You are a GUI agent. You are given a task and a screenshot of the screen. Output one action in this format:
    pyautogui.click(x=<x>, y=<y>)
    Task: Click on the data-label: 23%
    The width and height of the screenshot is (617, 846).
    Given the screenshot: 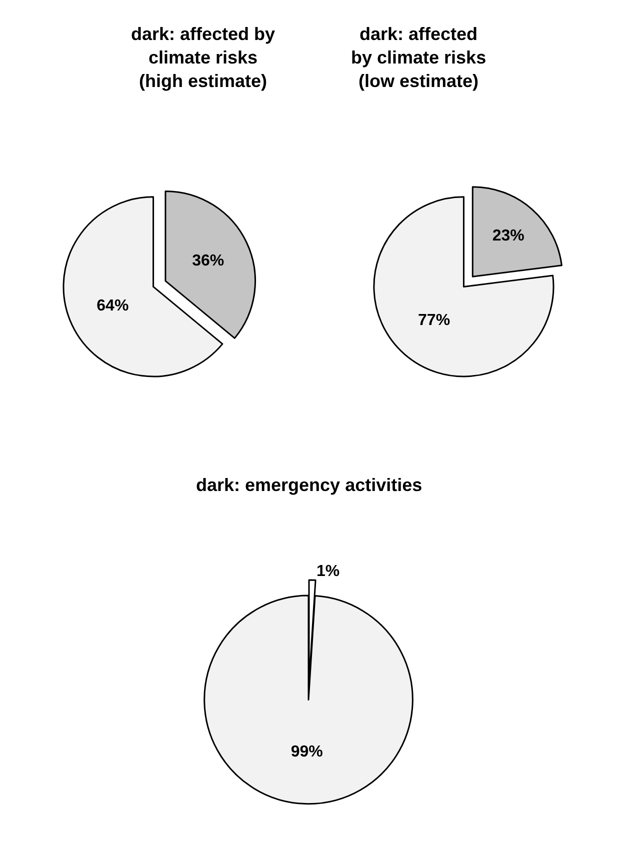 What is the action you would take?
    pyautogui.click(x=508, y=236)
    